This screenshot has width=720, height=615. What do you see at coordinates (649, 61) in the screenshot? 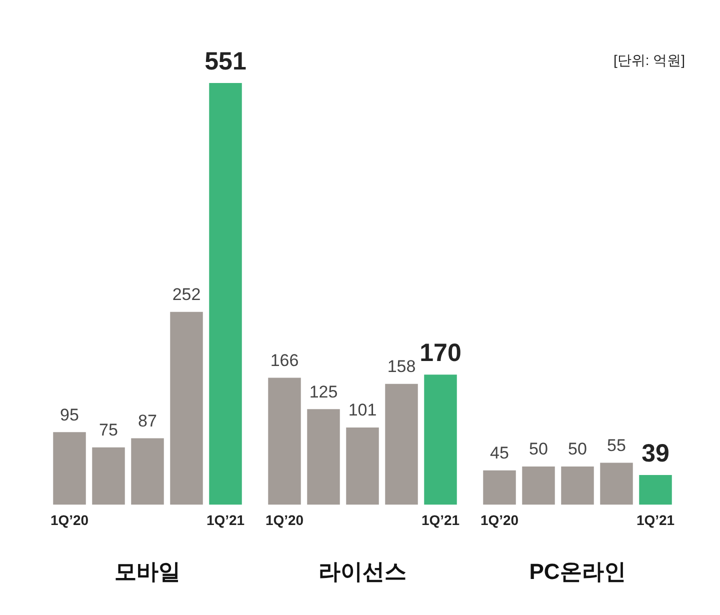
I see `text: [단위: 억원]` at bounding box center [649, 61].